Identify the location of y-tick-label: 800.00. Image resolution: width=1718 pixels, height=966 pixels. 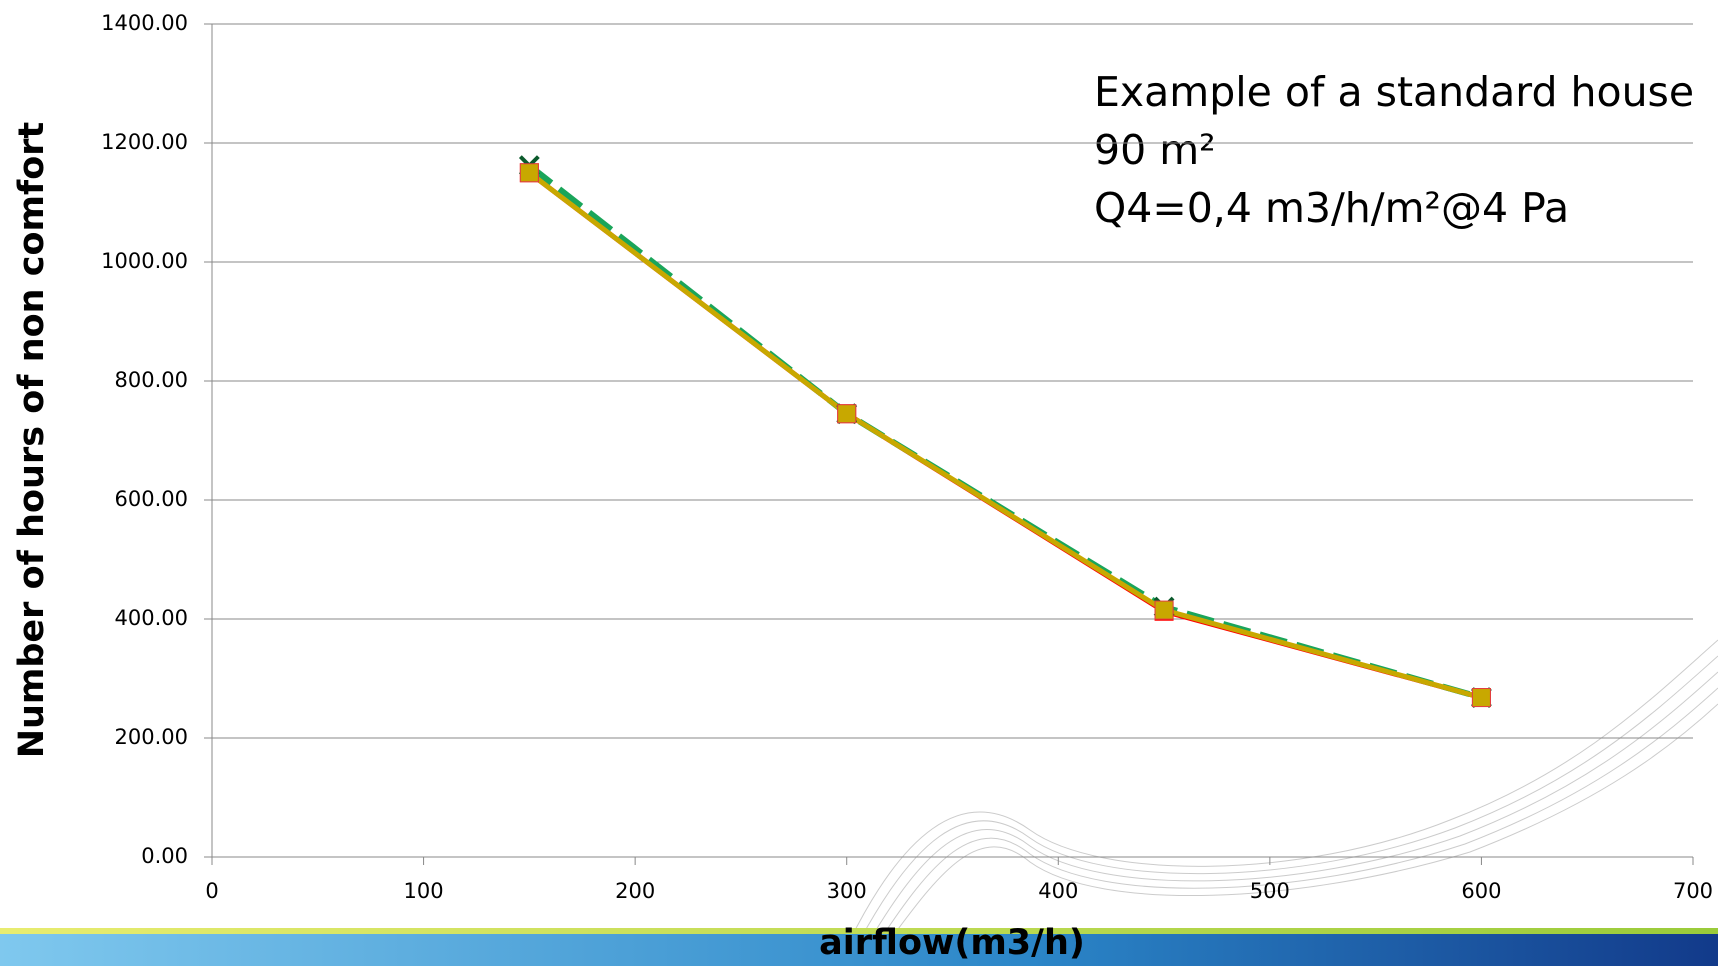
(151, 380).